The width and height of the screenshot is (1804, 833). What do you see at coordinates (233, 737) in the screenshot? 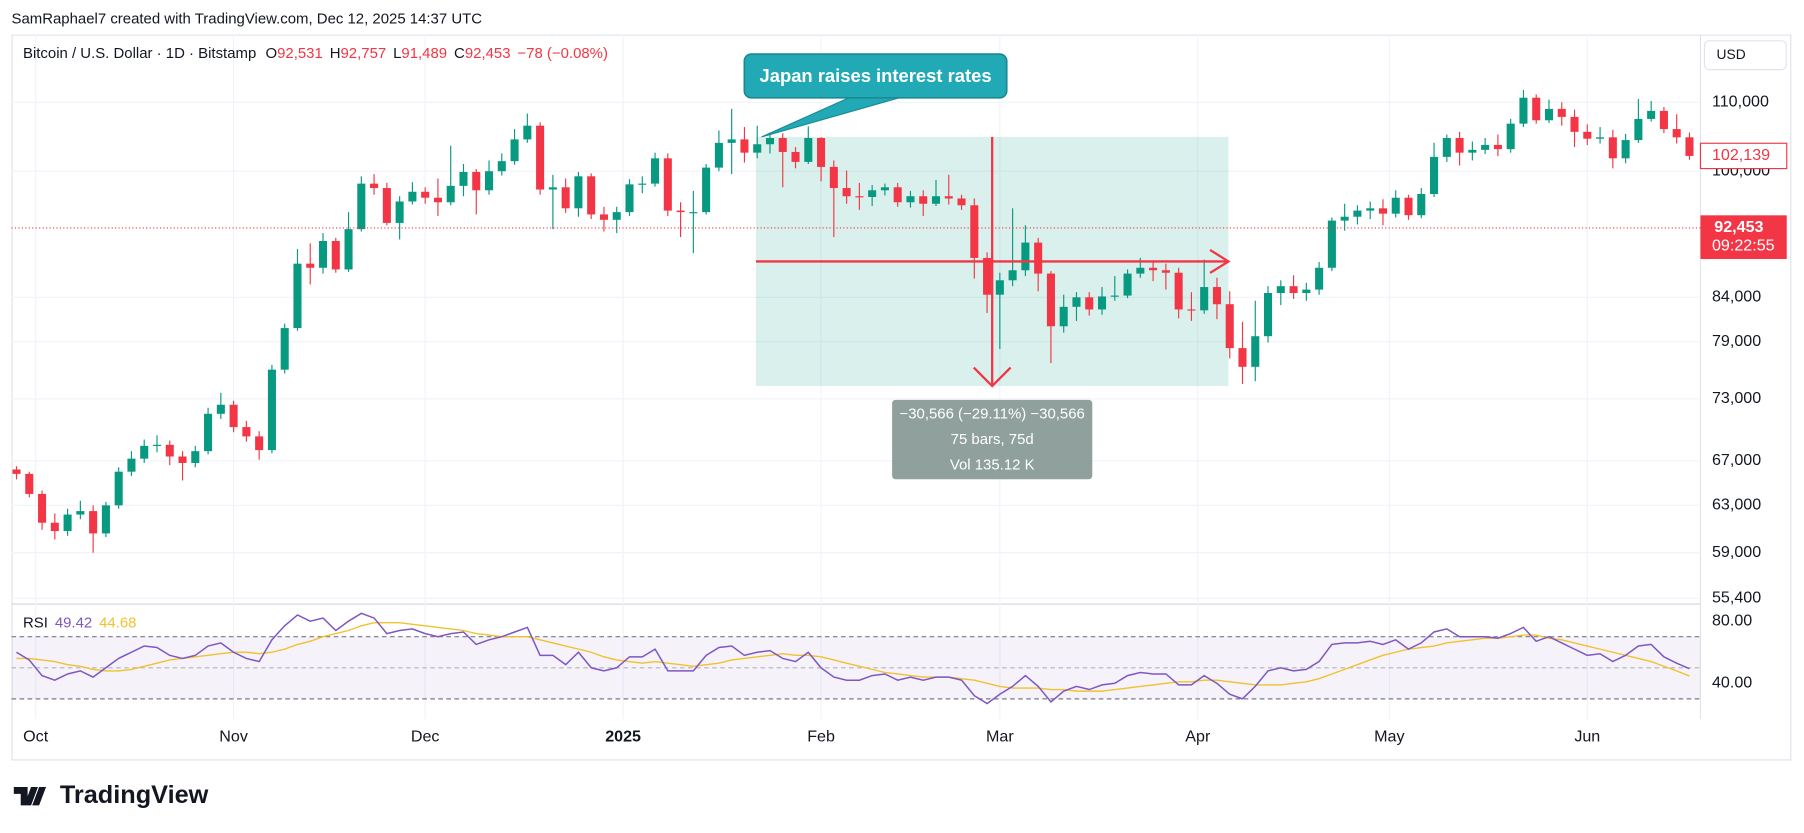
I see `x-tick-label: Nov` at bounding box center [233, 737].